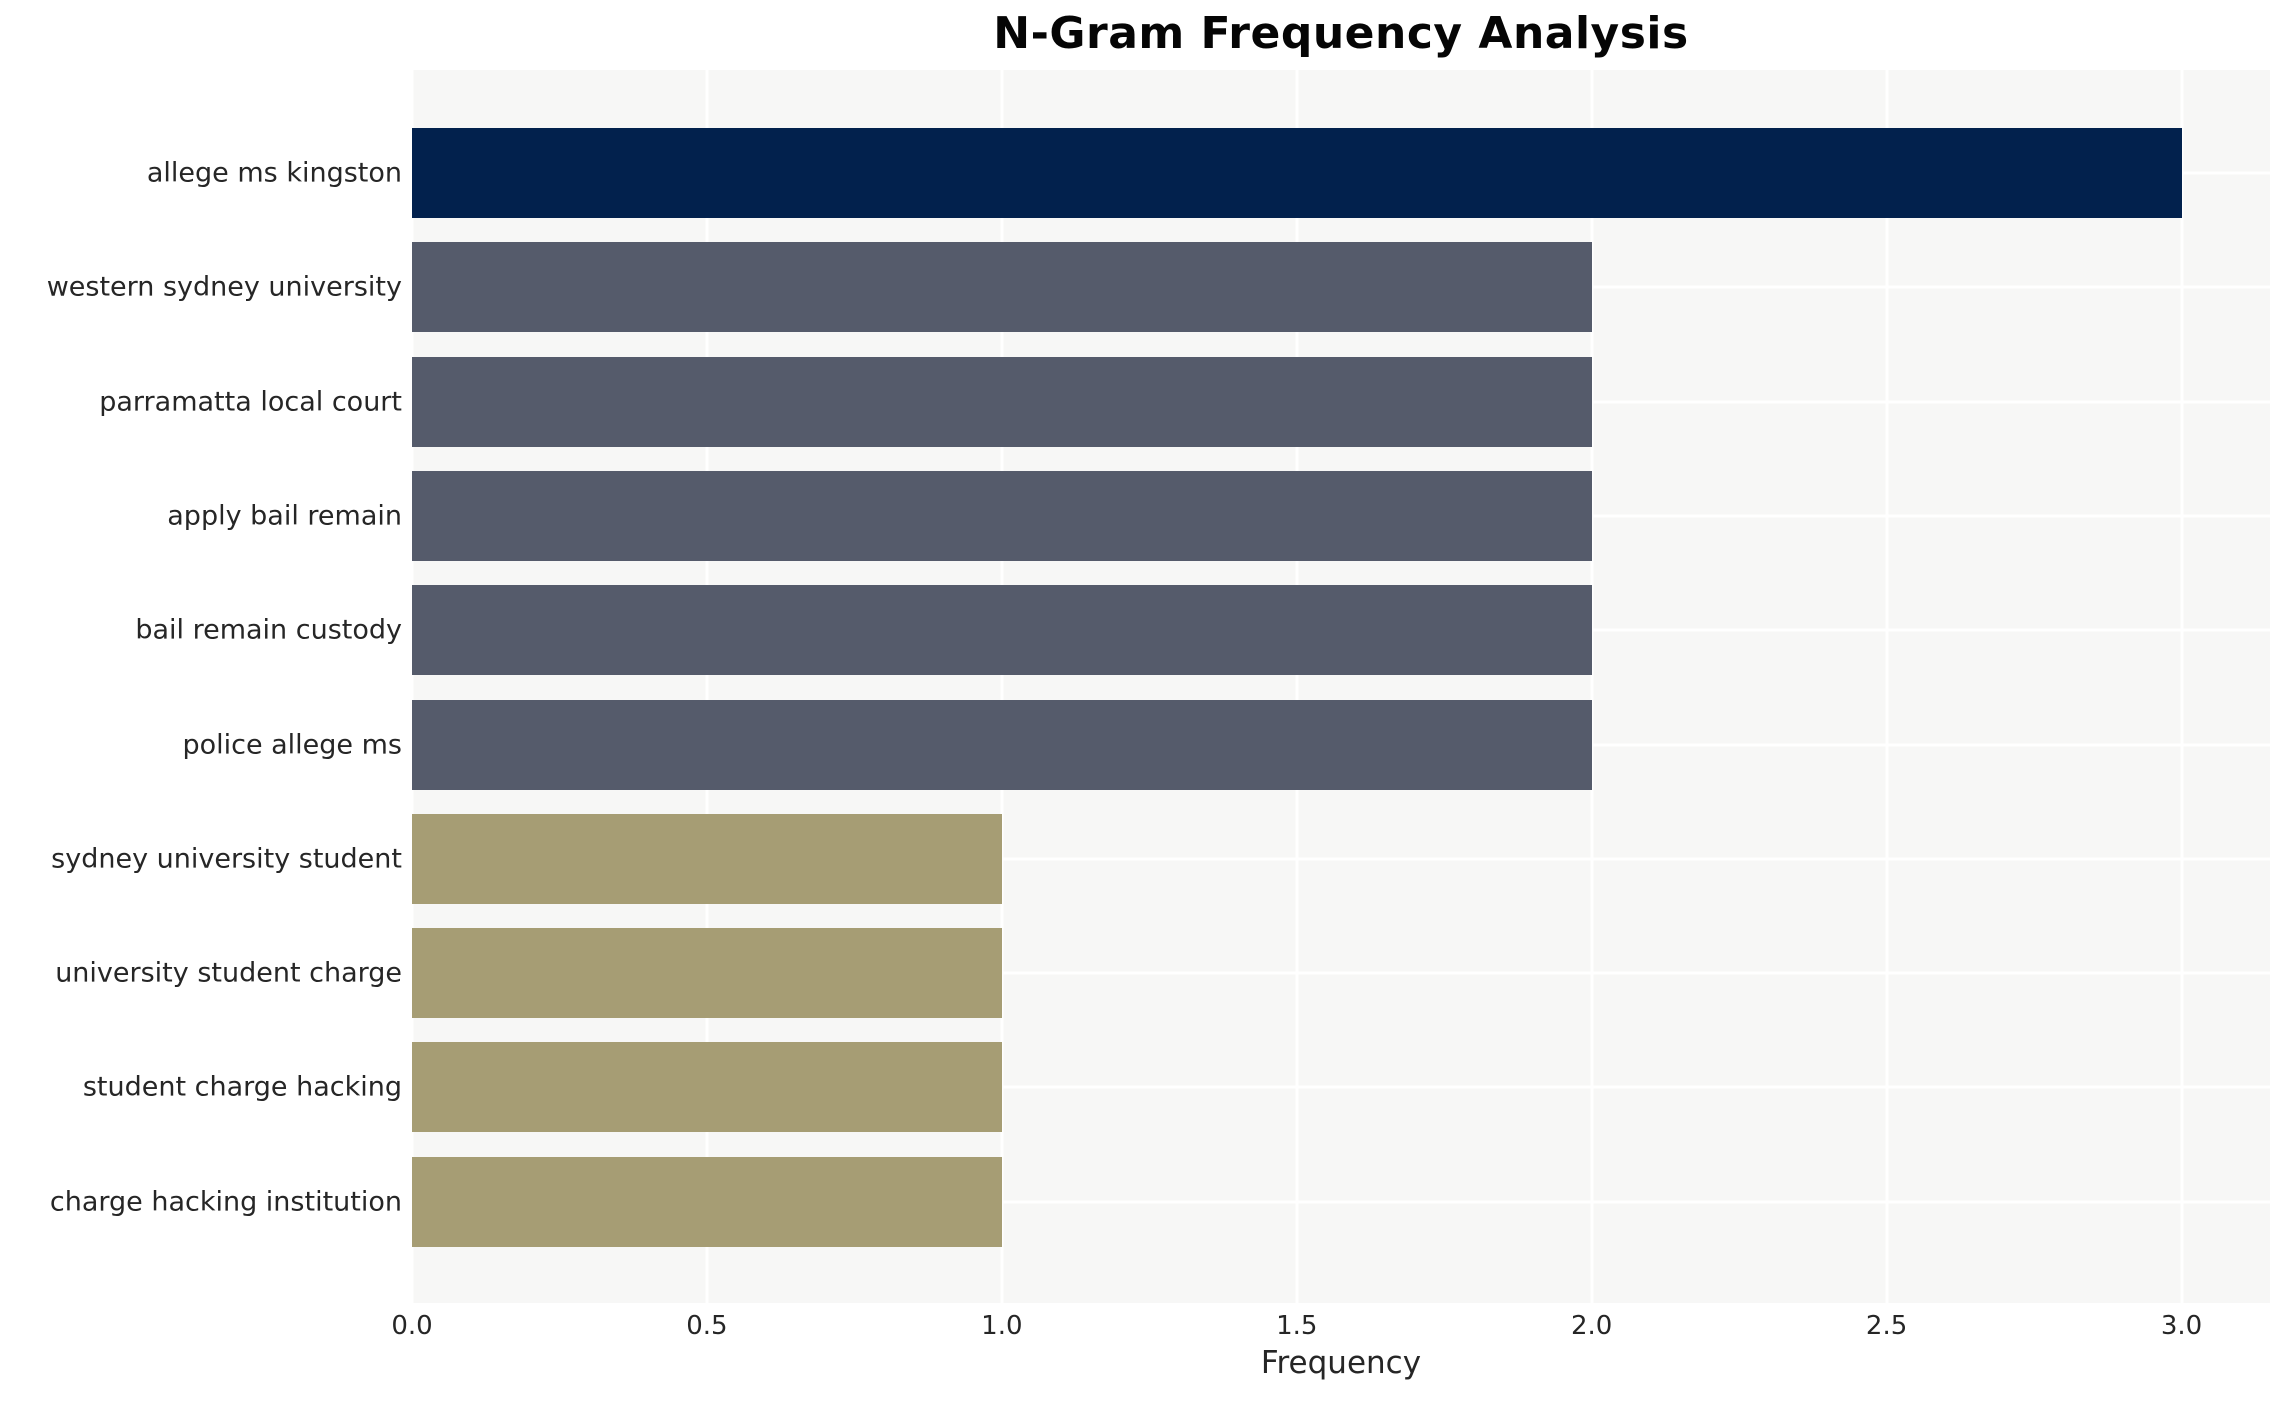 The image size is (2291, 1402). I want to click on y-tick-label: university student charge, so click(228, 973).